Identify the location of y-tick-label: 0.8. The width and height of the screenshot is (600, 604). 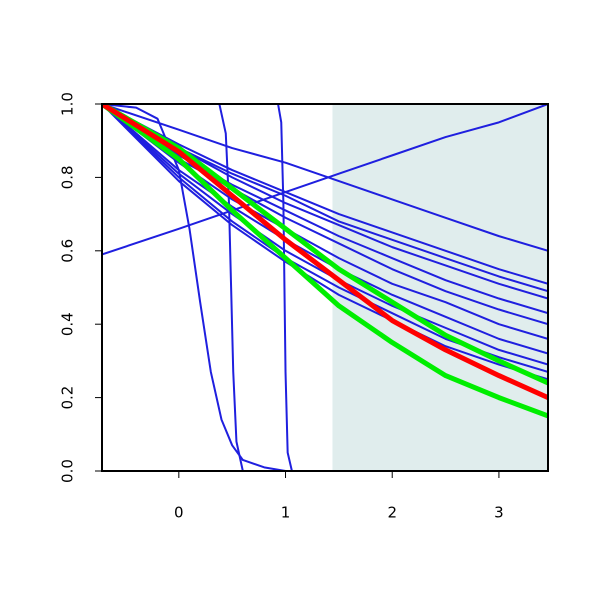
(68, 177).